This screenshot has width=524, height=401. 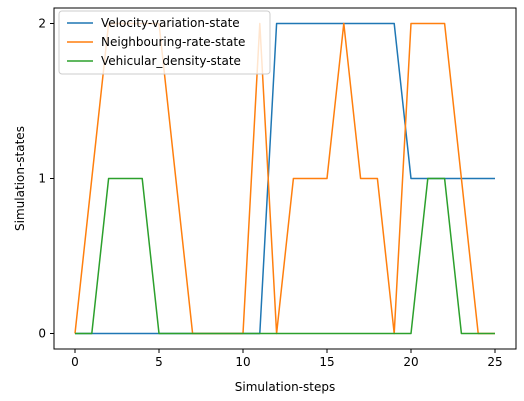 What do you see at coordinates (171, 61) in the screenshot?
I see `legend-label: Vehicular_density-state` at bounding box center [171, 61].